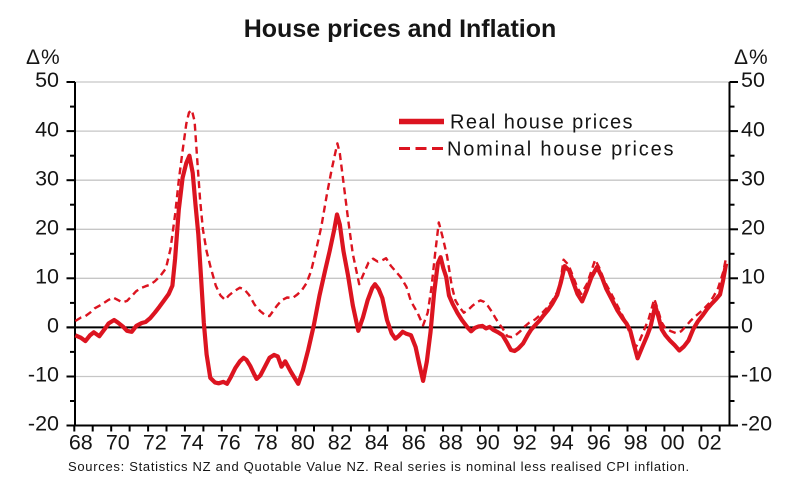 The height and width of the screenshot is (491, 800). What do you see at coordinates (710, 443) in the screenshot?
I see `svg-text: 02` at bounding box center [710, 443].